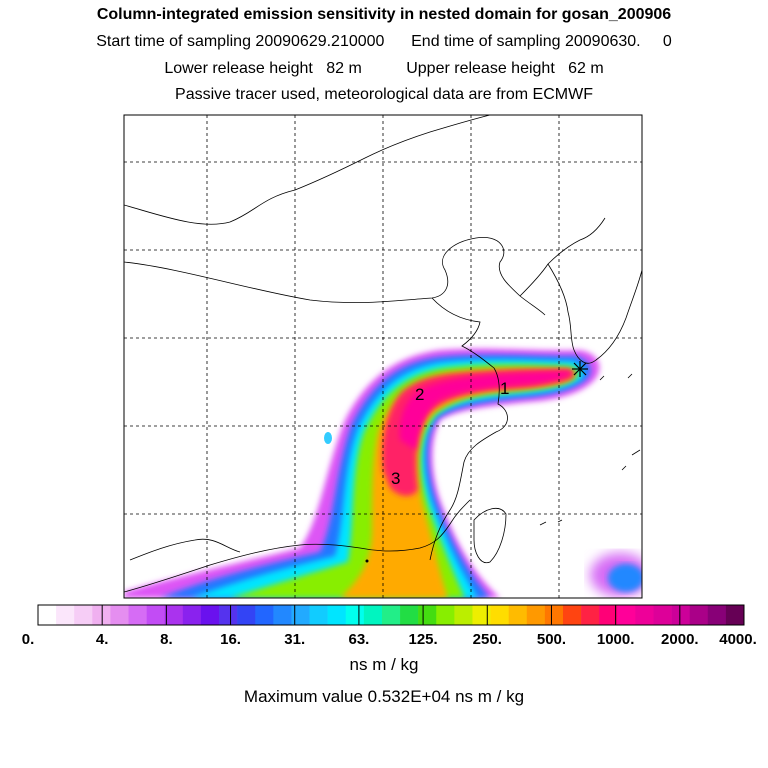  I want to click on colorbar-label: 2000., so click(680, 639).